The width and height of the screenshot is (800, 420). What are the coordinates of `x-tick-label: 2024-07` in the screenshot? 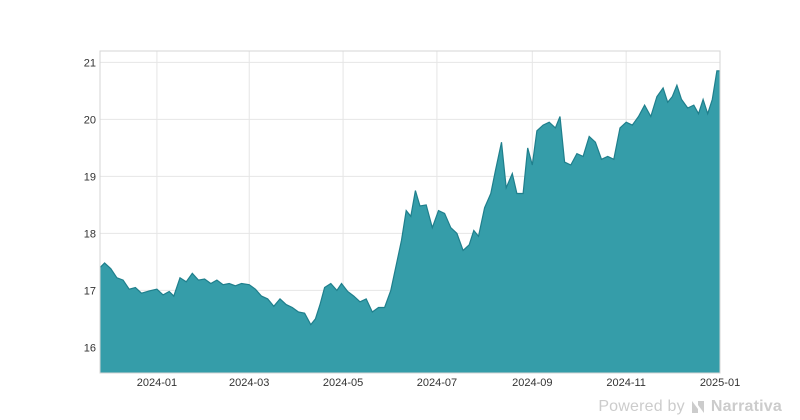 It's located at (437, 383).